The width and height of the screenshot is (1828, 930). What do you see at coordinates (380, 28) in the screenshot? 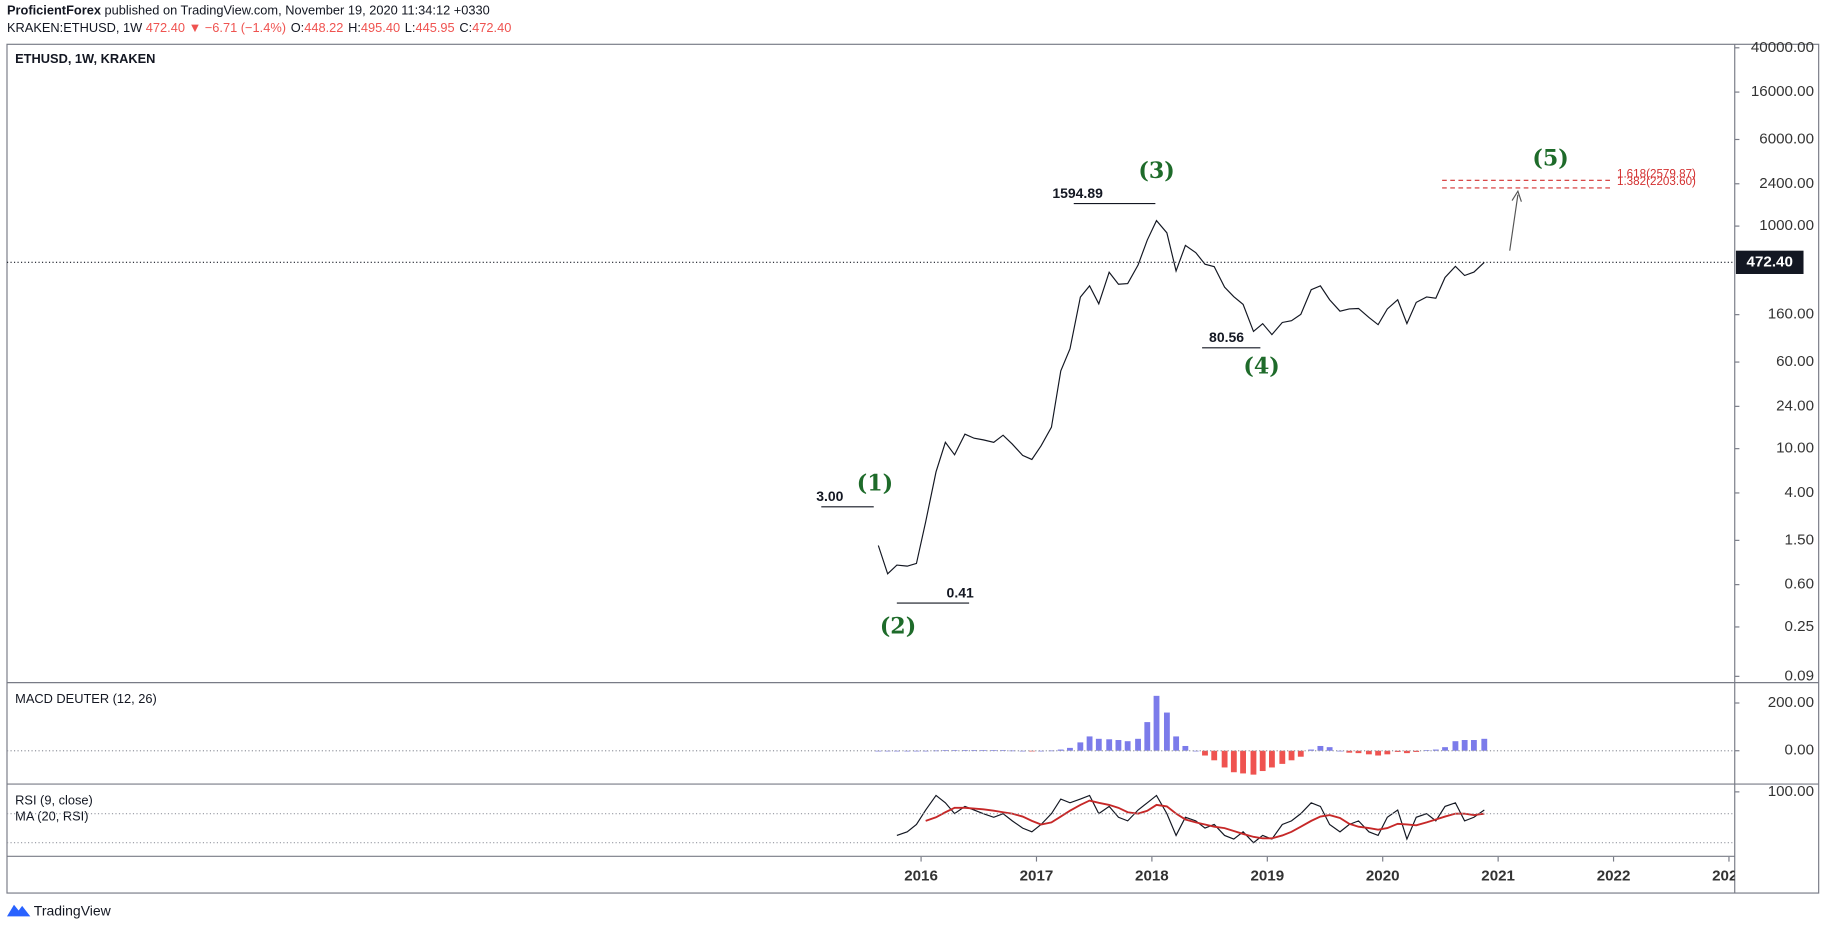
I see `ohlc-value: 495.40` at bounding box center [380, 28].